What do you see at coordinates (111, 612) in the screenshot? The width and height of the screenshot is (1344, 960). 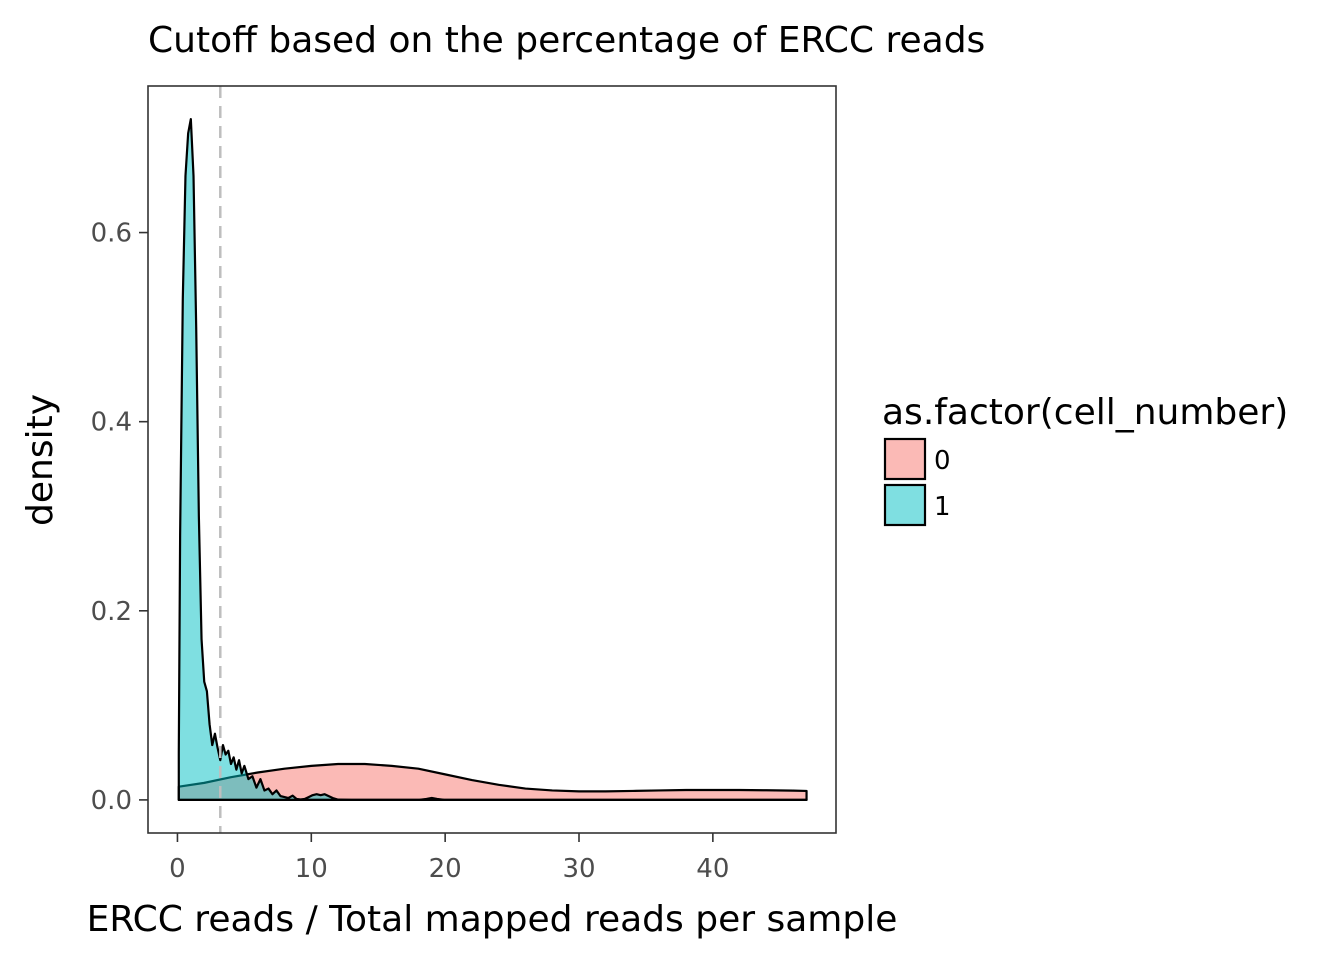 I see `y-tick-label: 0.2` at bounding box center [111, 612].